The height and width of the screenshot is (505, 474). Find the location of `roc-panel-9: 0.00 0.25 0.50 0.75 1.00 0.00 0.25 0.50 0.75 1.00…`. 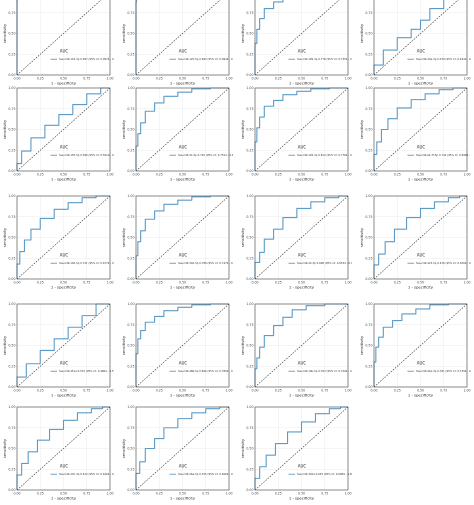

roc-panel-9: 0.00 0.25 0.50 0.75 1.00 0.00 0.25 0.50 0.75 1.00… is located at coordinates (58, 243).